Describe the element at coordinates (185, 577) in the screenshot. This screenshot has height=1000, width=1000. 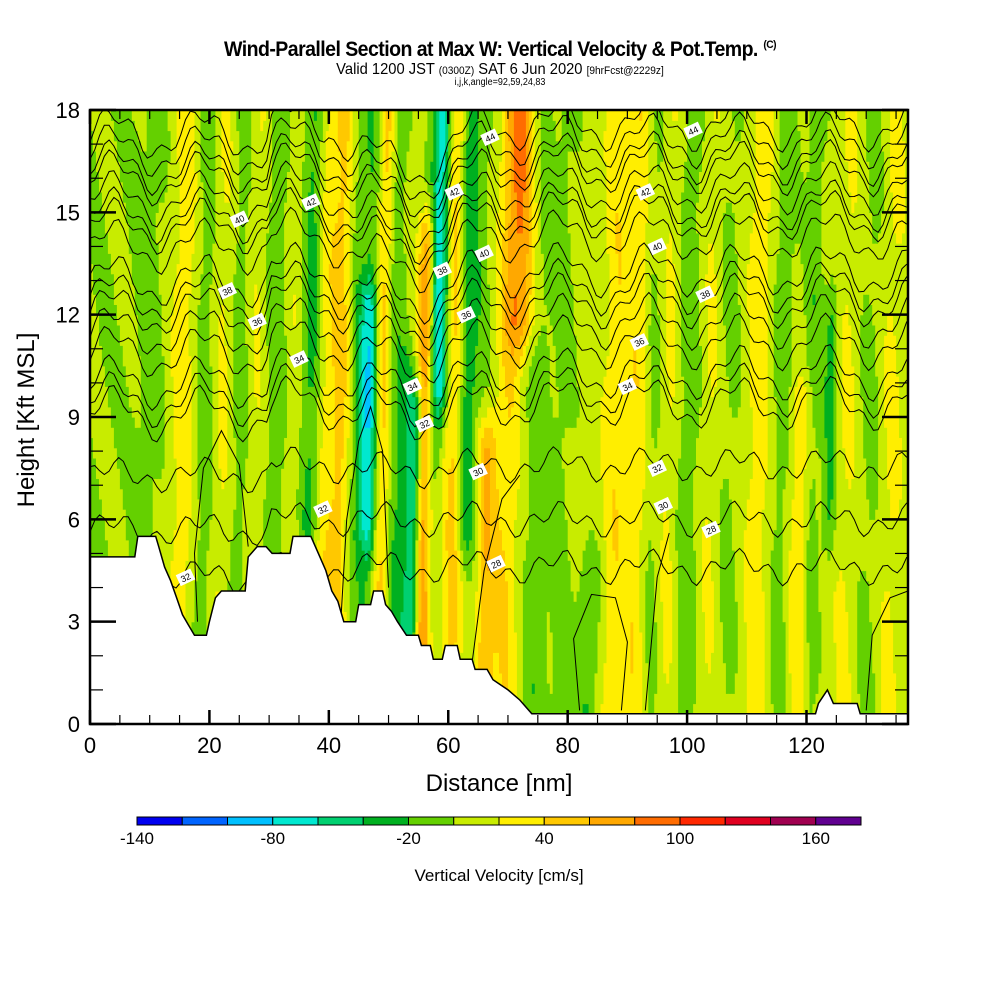
I see `contour-label: 32` at that location.